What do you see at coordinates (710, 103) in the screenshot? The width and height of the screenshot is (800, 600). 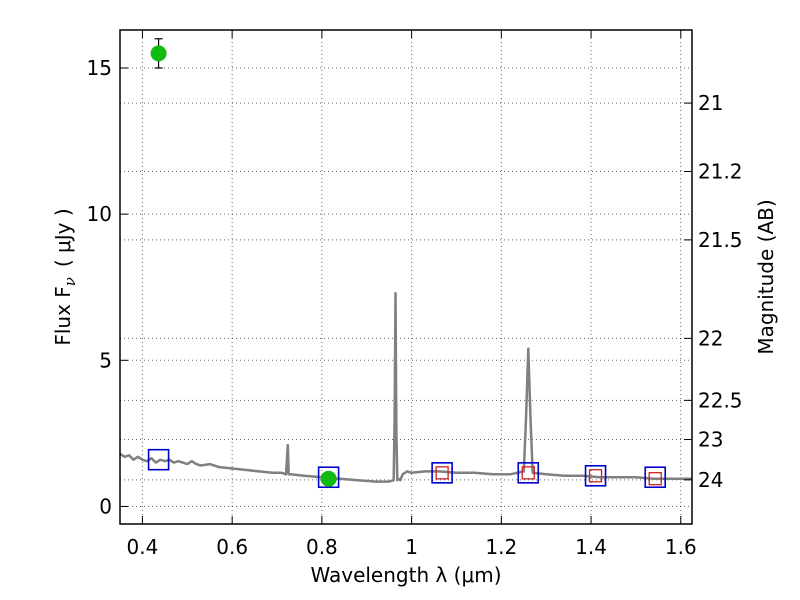 I see `y2-tick-label: 21` at bounding box center [710, 103].